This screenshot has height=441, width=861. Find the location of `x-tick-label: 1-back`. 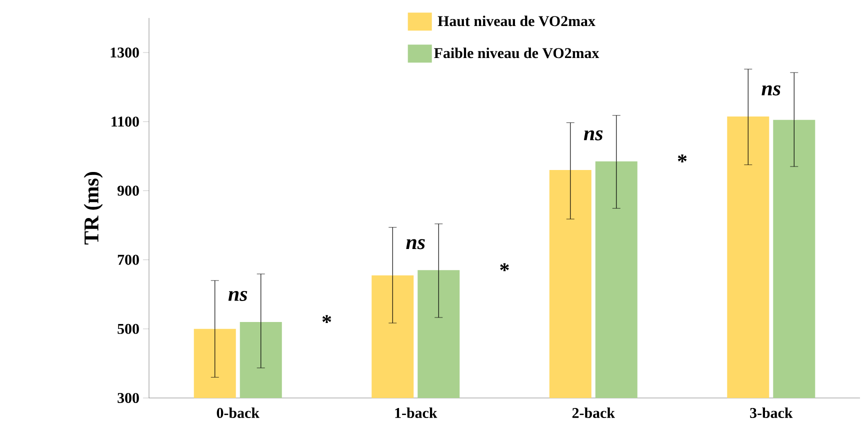

x-tick-label: 1-back is located at coordinates (416, 413).